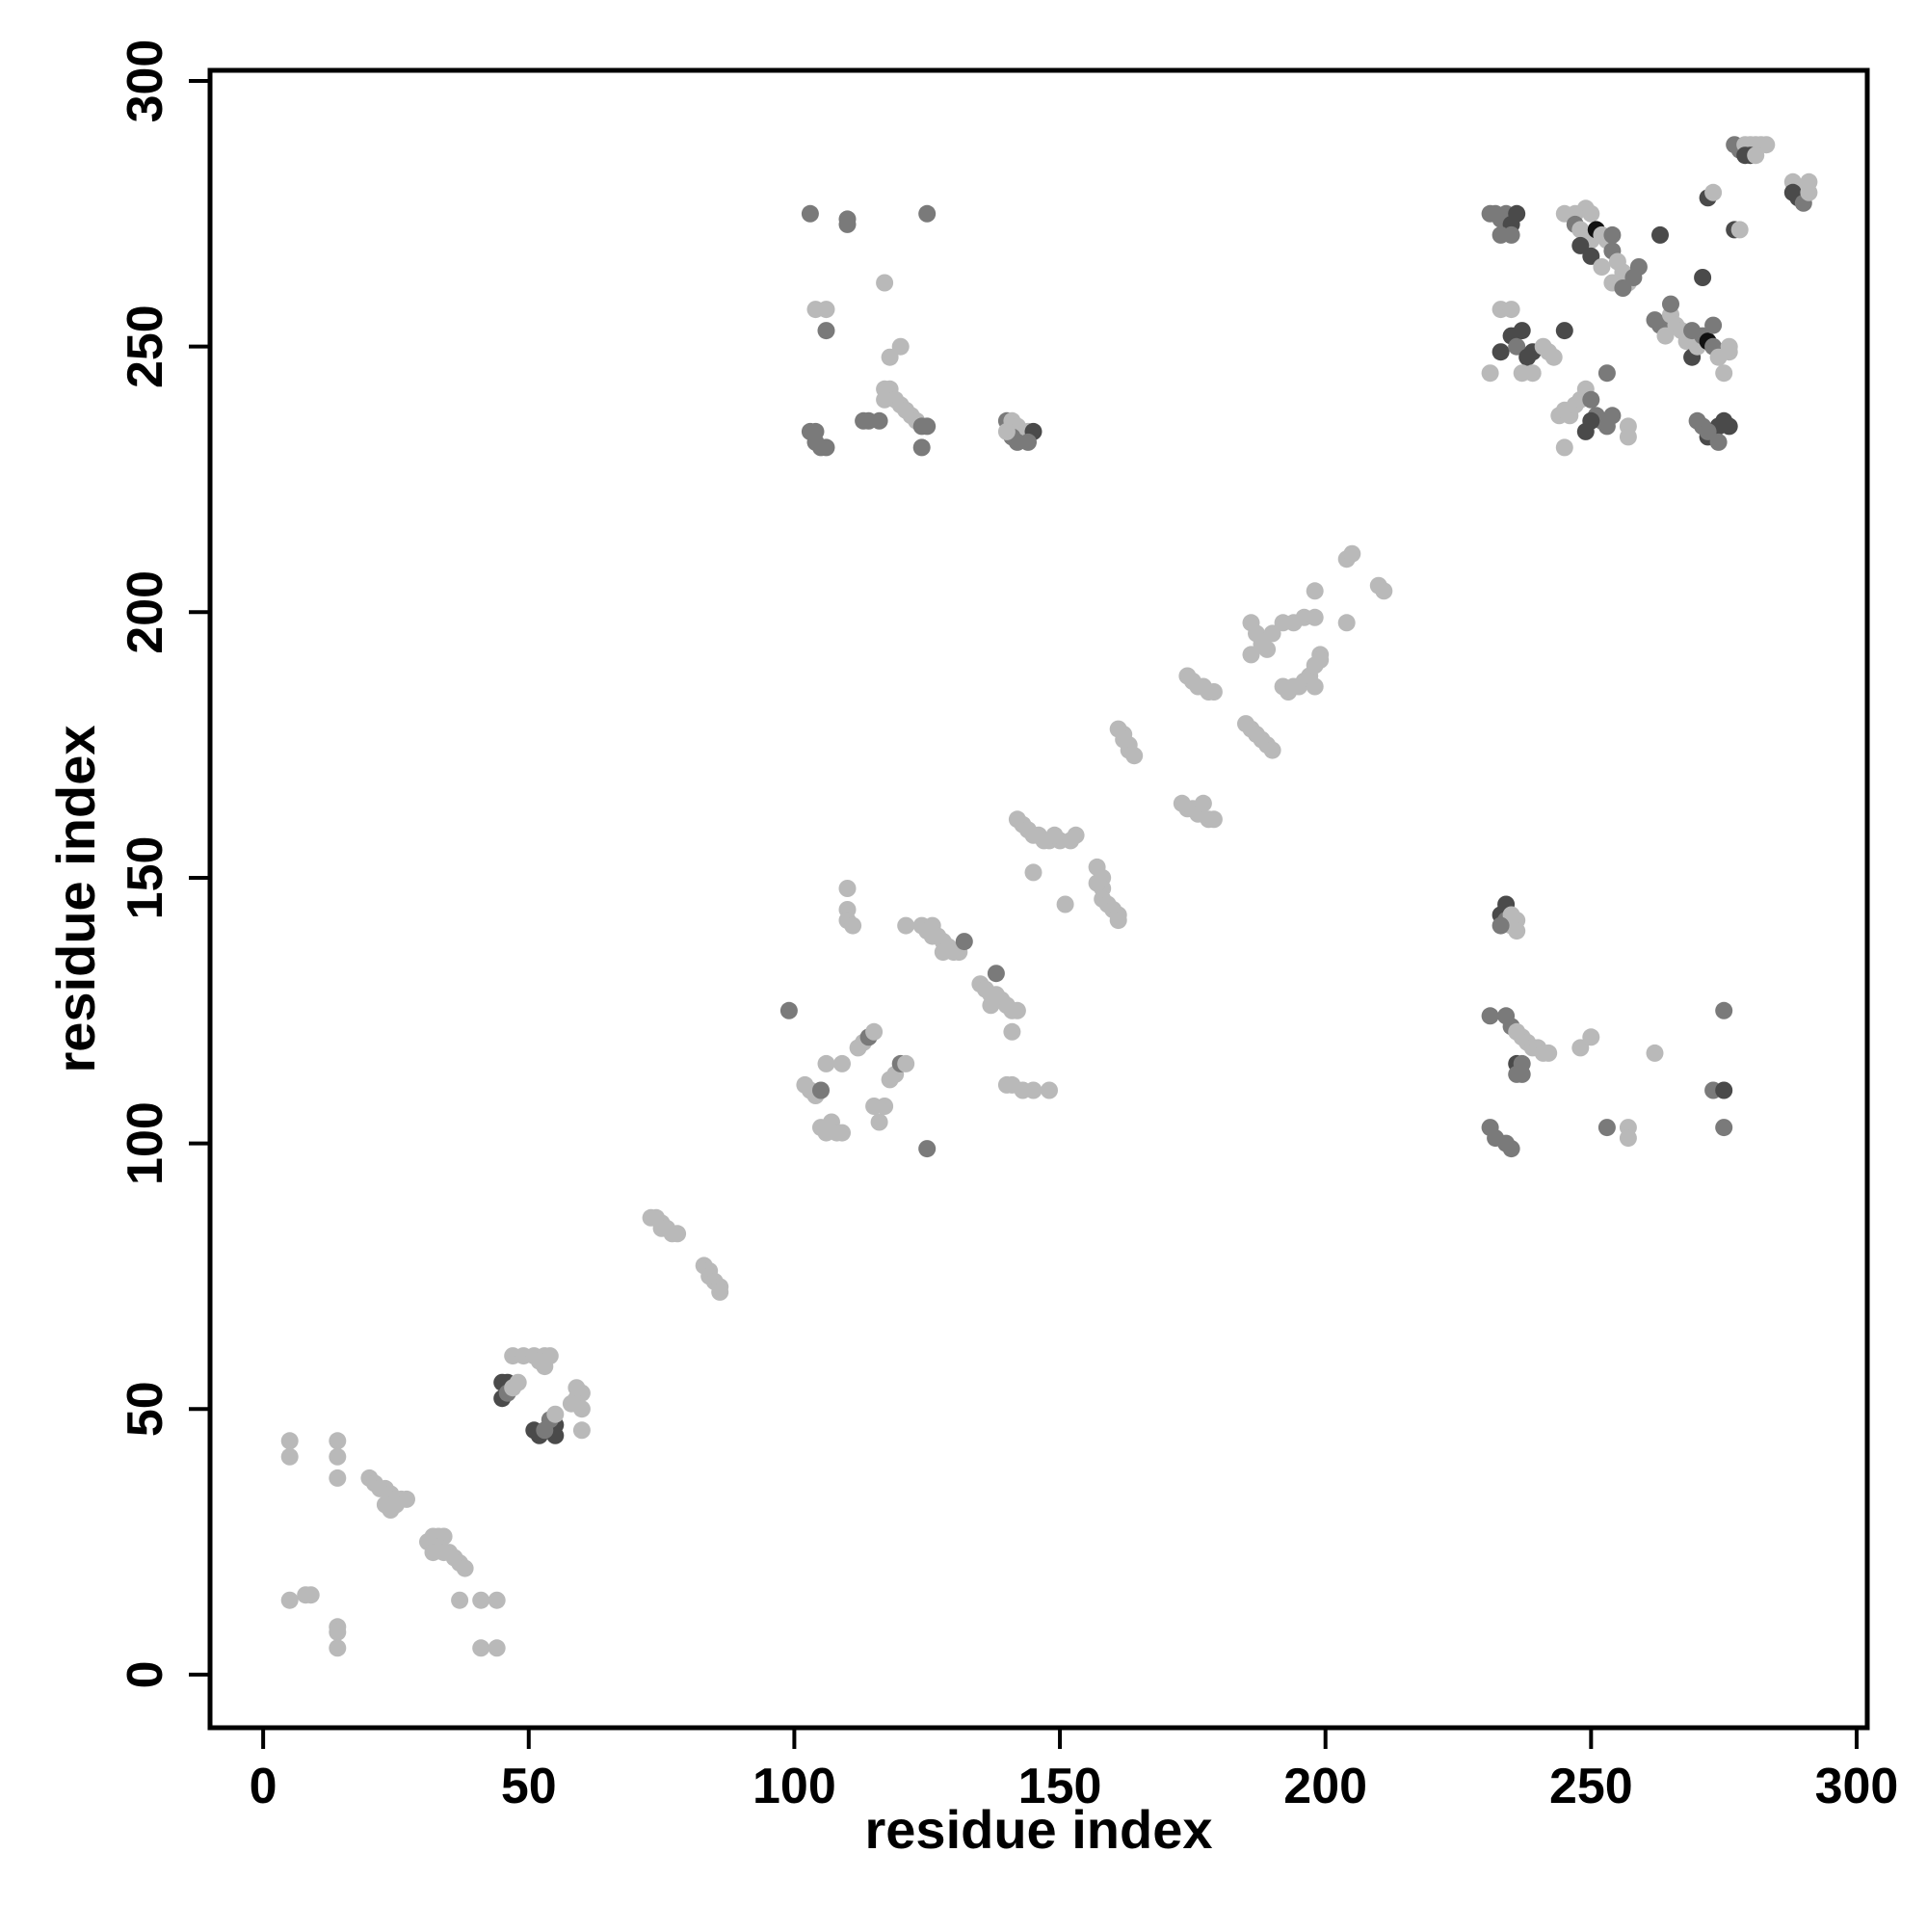 The height and width of the screenshot is (1932, 1927). What do you see at coordinates (529, 1786) in the screenshot?
I see `x-tick-label: 50` at bounding box center [529, 1786].